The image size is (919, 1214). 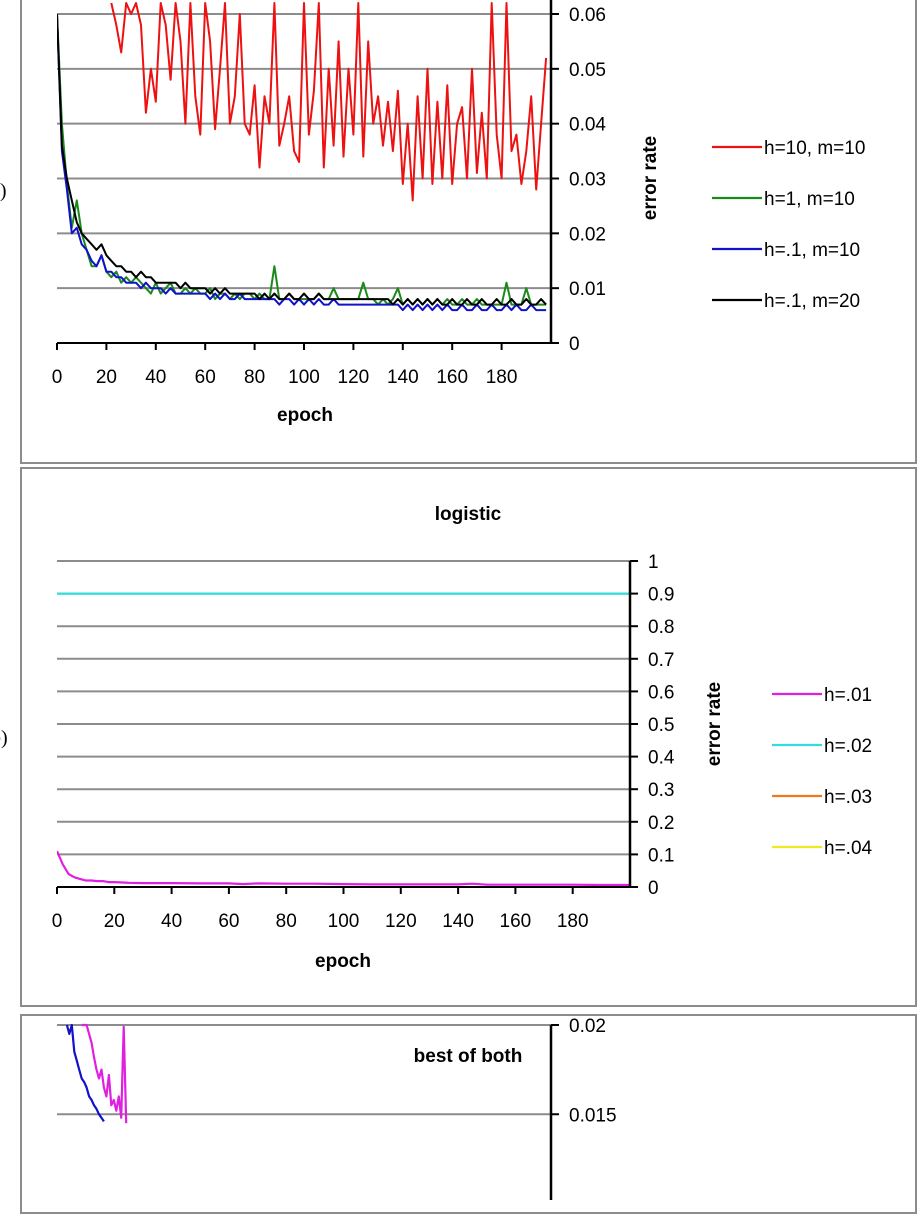 I want to click on y-tick-label-9: 0.9, so click(x=661, y=595).